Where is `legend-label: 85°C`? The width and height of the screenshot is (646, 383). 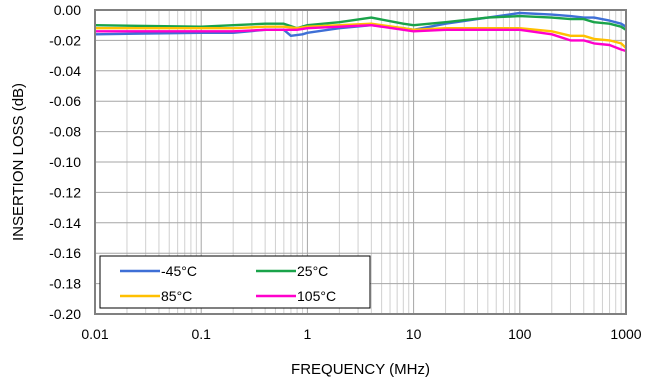 legend-label: 85°C is located at coordinates (176, 296).